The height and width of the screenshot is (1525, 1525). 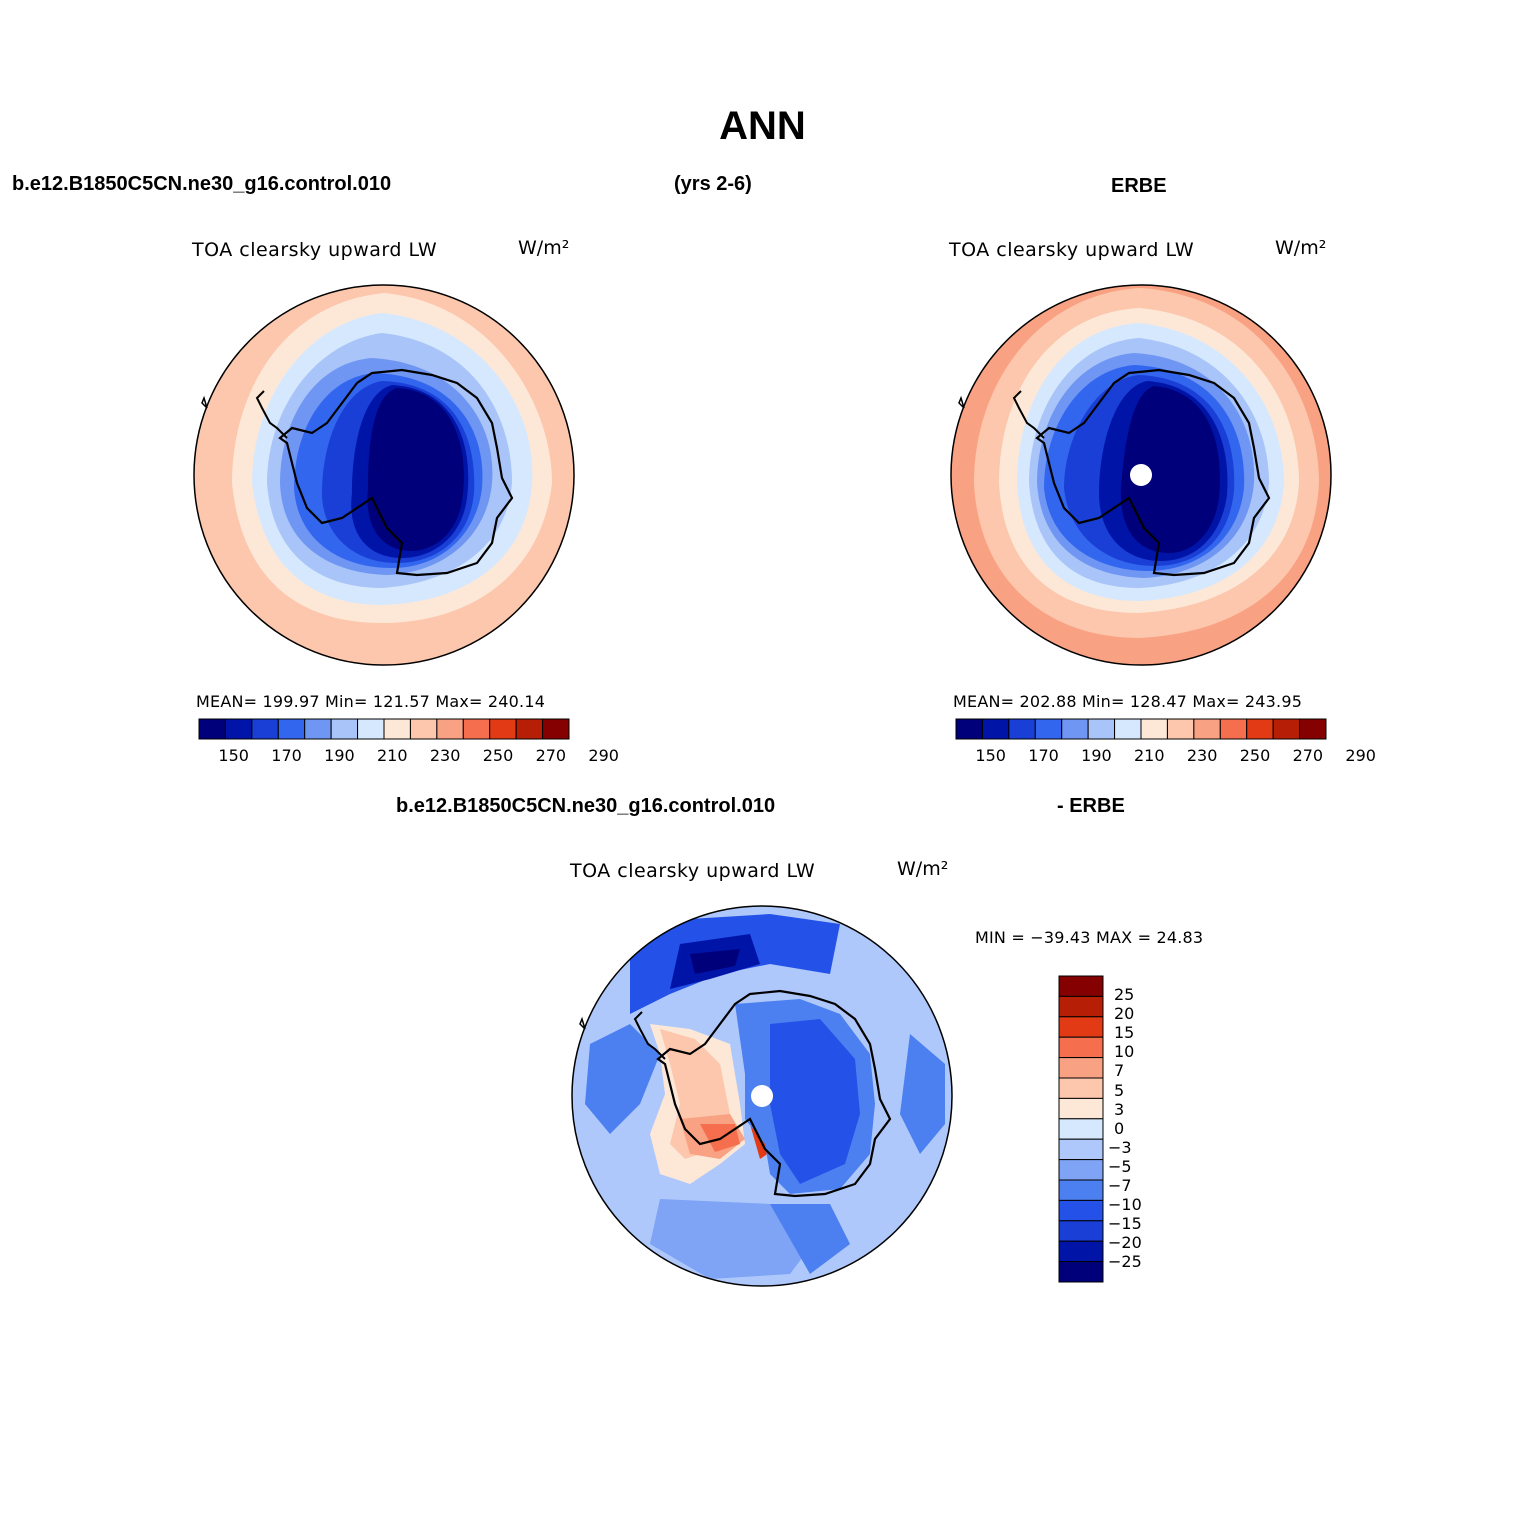 What do you see at coordinates (923, 869) in the screenshot?
I see `diff-units: W/m²` at bounding box center [923, 869].